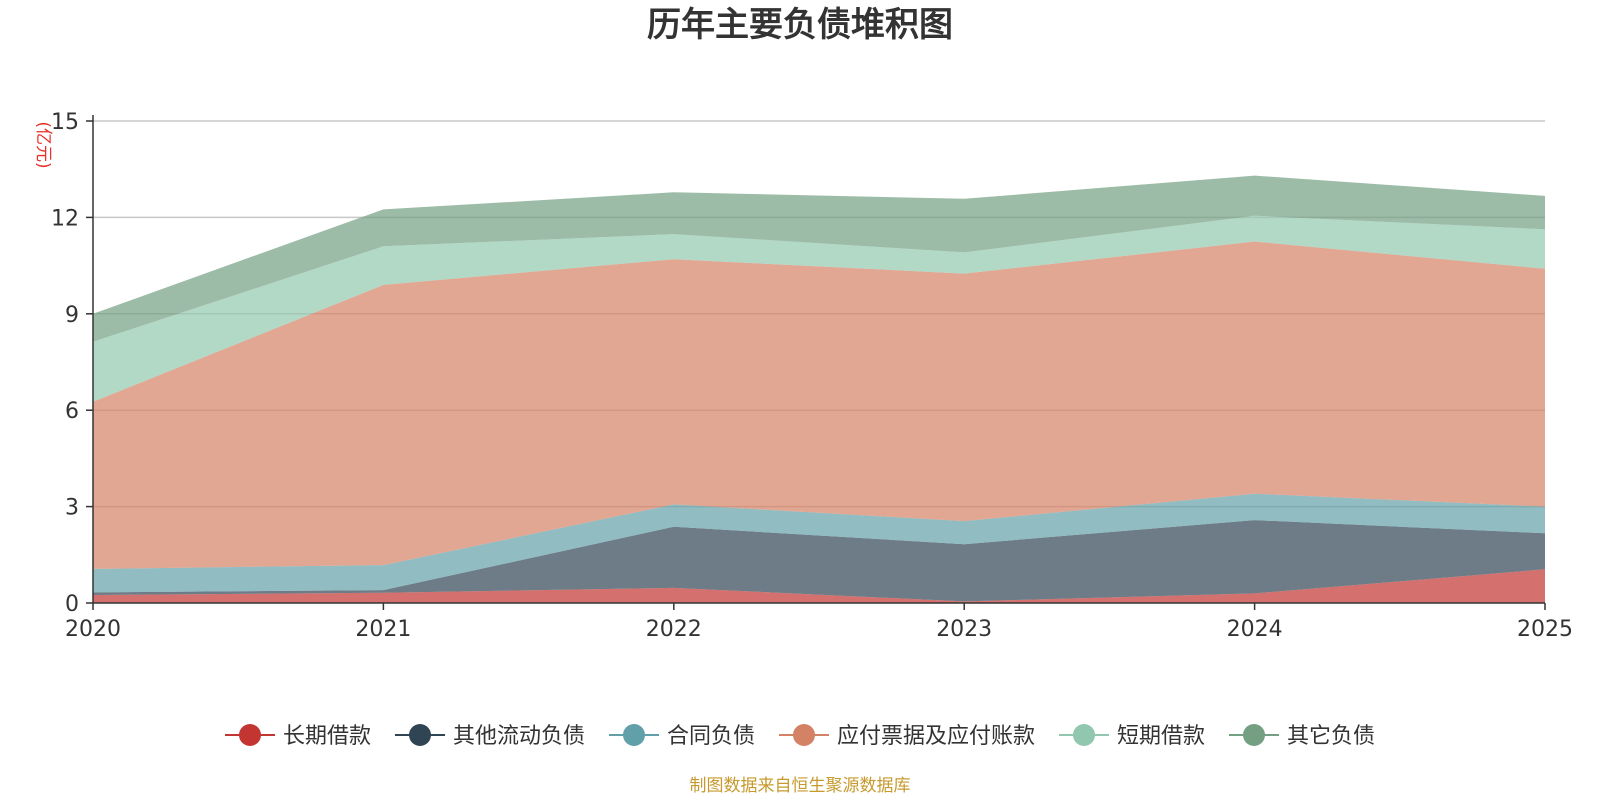  I want to click on legend-item-5408540c8d1f503a: 合同负债, so click(682, 736).